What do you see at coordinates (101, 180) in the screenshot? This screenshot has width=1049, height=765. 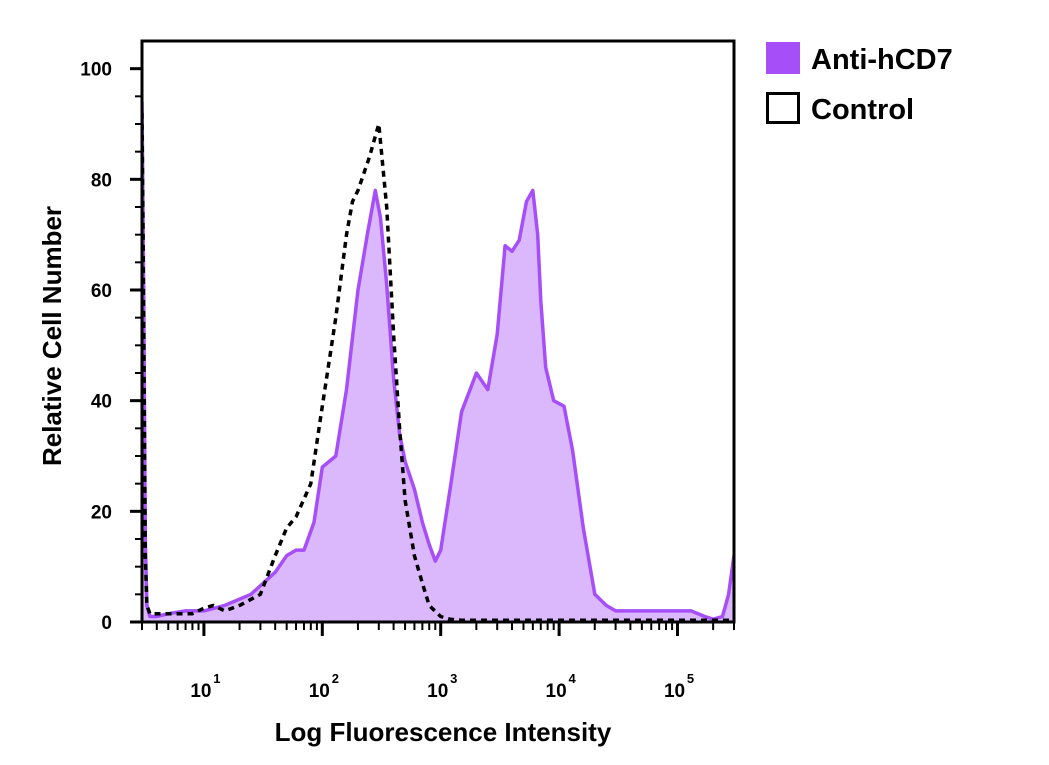 I see `y-tick-label: 80` at bounding box center [101, 180].